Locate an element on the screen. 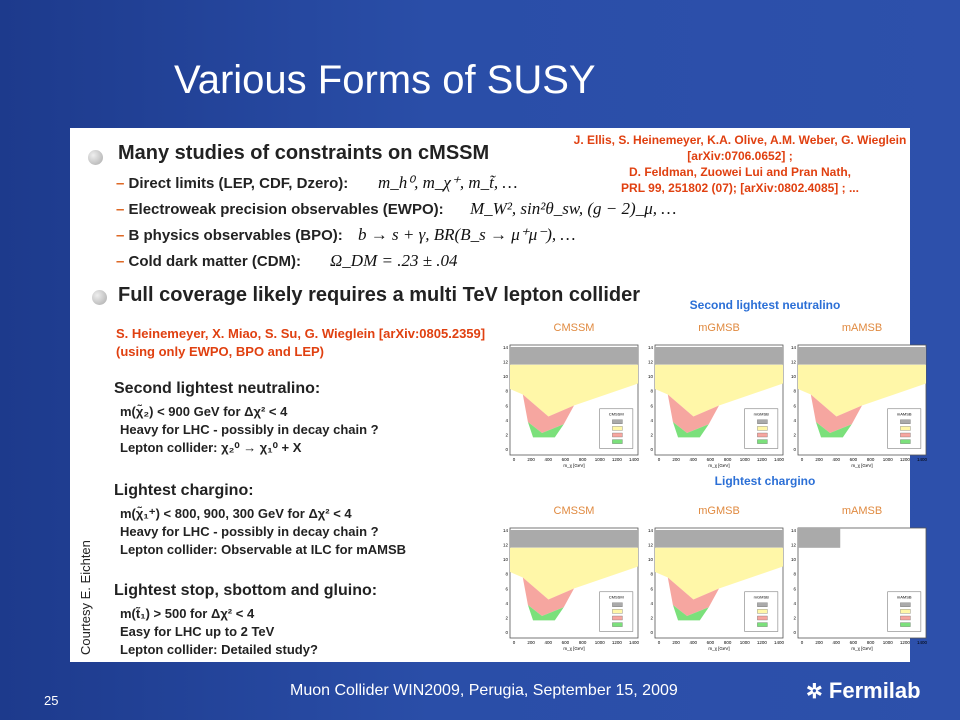 The width and height of the screenshot is (960, 720). figure-title: Second lightest neutralino is located at coordinates (765, 305).